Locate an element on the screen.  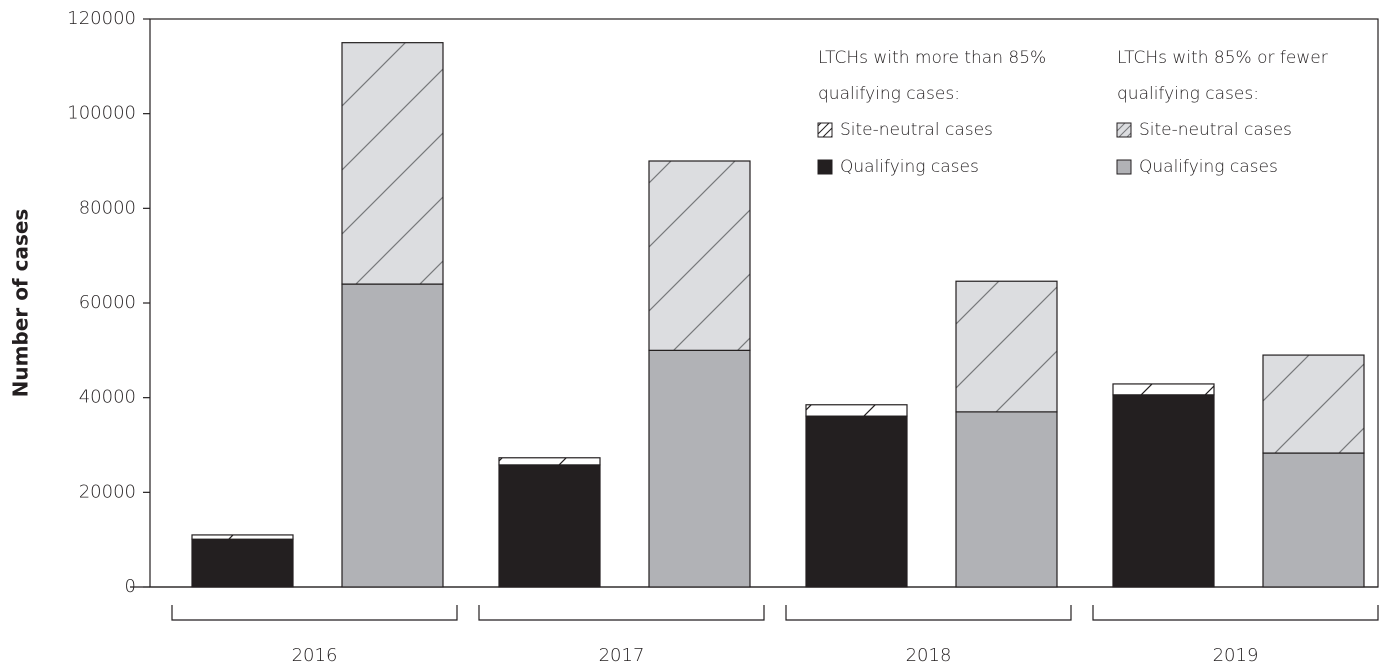
y-axis-label: Number of cases is located at coordinates (21, 303).